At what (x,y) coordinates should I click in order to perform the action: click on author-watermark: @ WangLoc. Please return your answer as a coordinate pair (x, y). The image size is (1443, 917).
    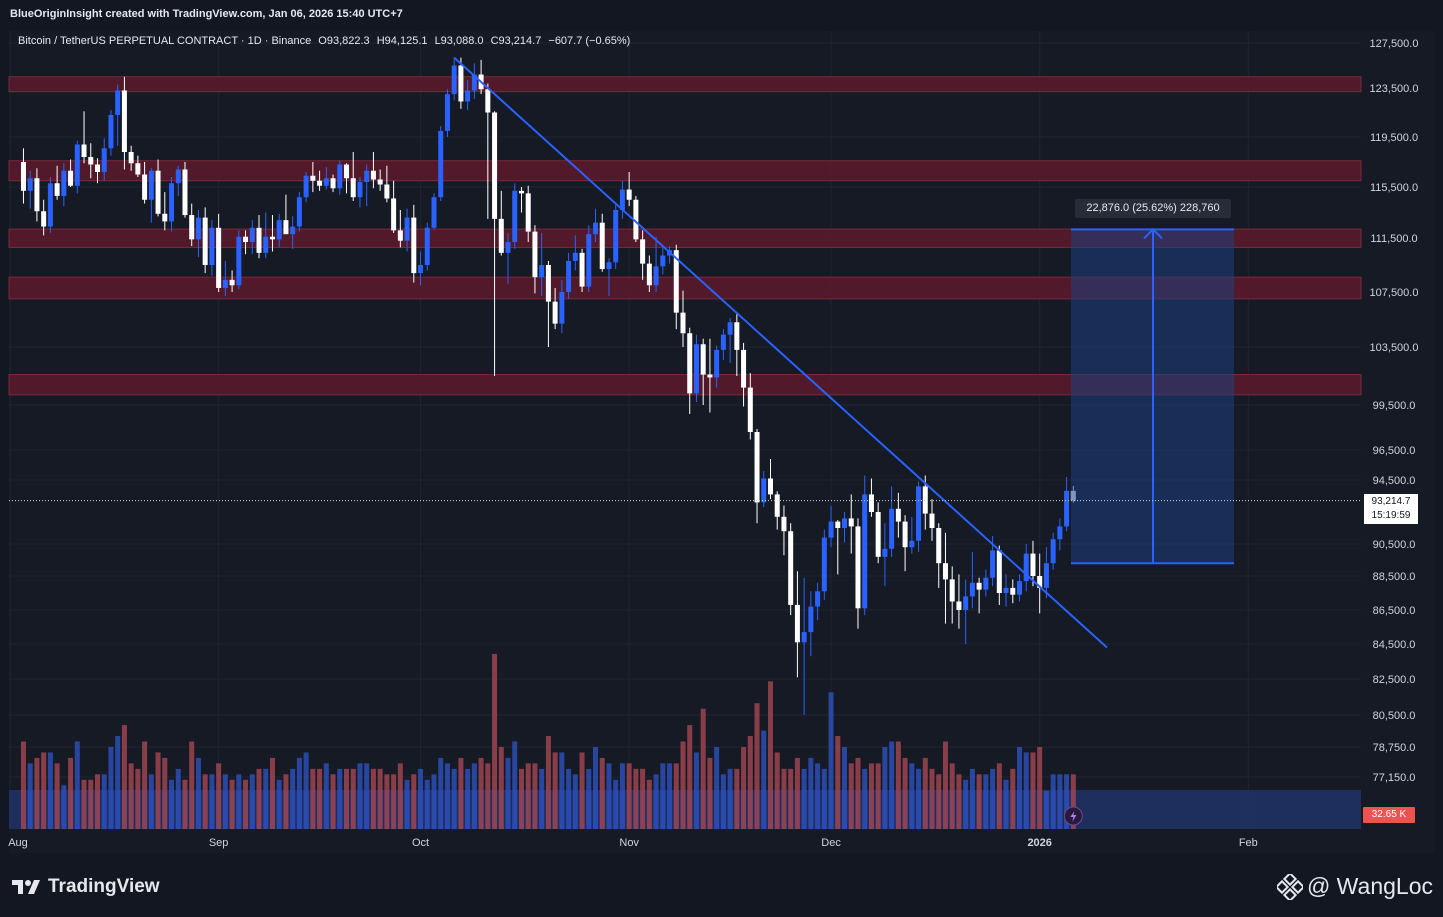
    Looking at the image, I should click on (1354, 886).